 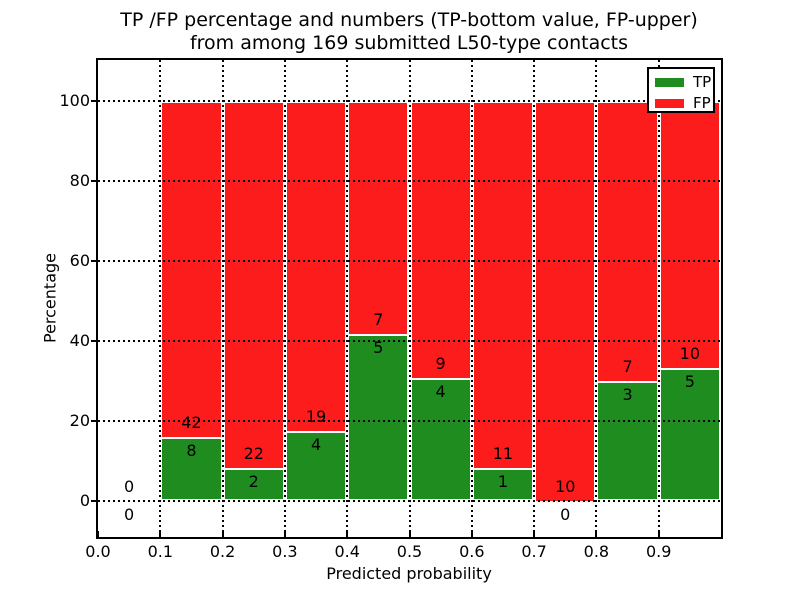 I want to click on y-tick-label-20: 20, so click(x=79, y=420).